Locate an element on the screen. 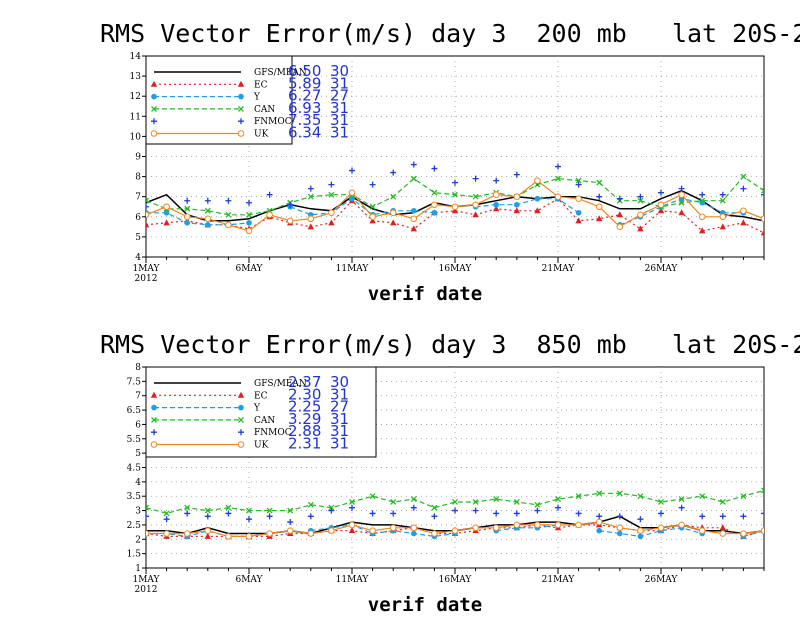 The height and width of the screenshot is (622, 800). y-tick-label: 4.5 is located at coordinates (134, 469).